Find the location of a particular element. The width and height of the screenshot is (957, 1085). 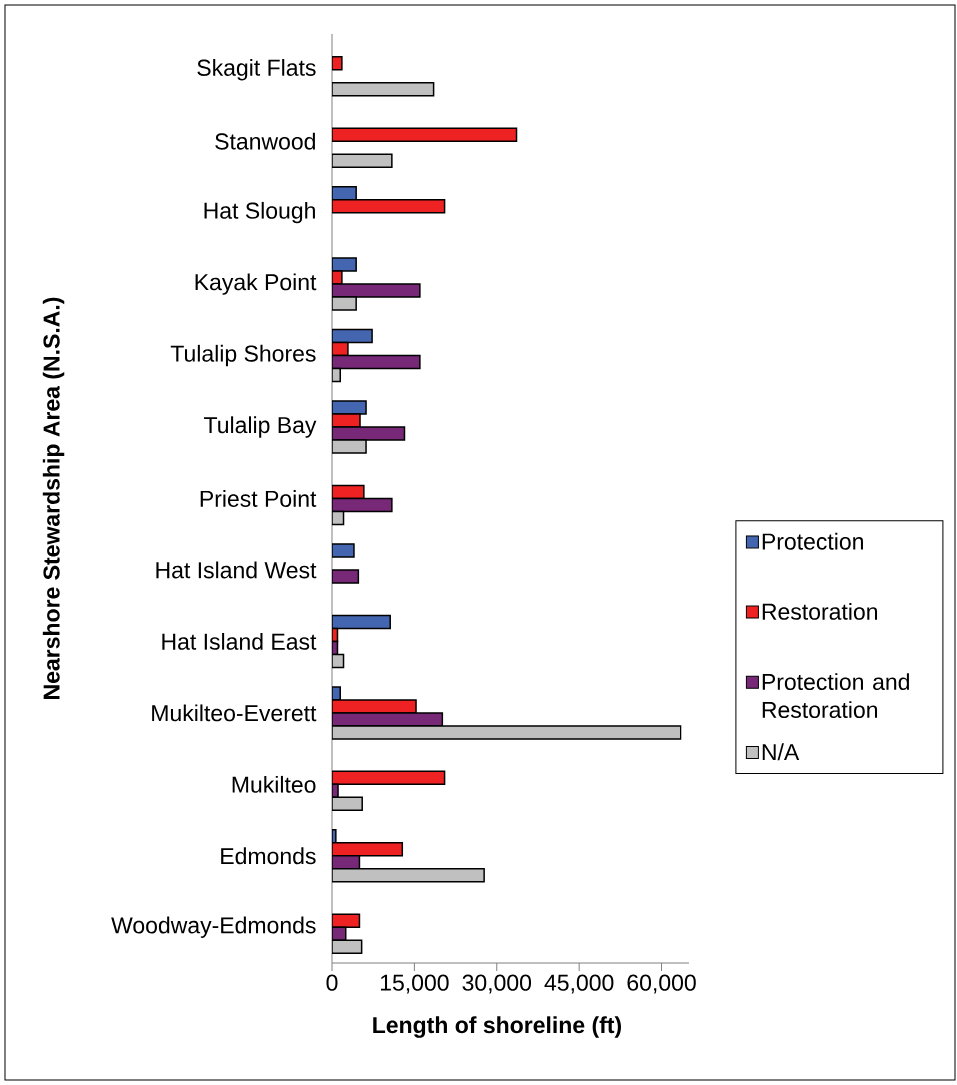

y-tick-label: Edmonds is located at coordinates (268, 856).